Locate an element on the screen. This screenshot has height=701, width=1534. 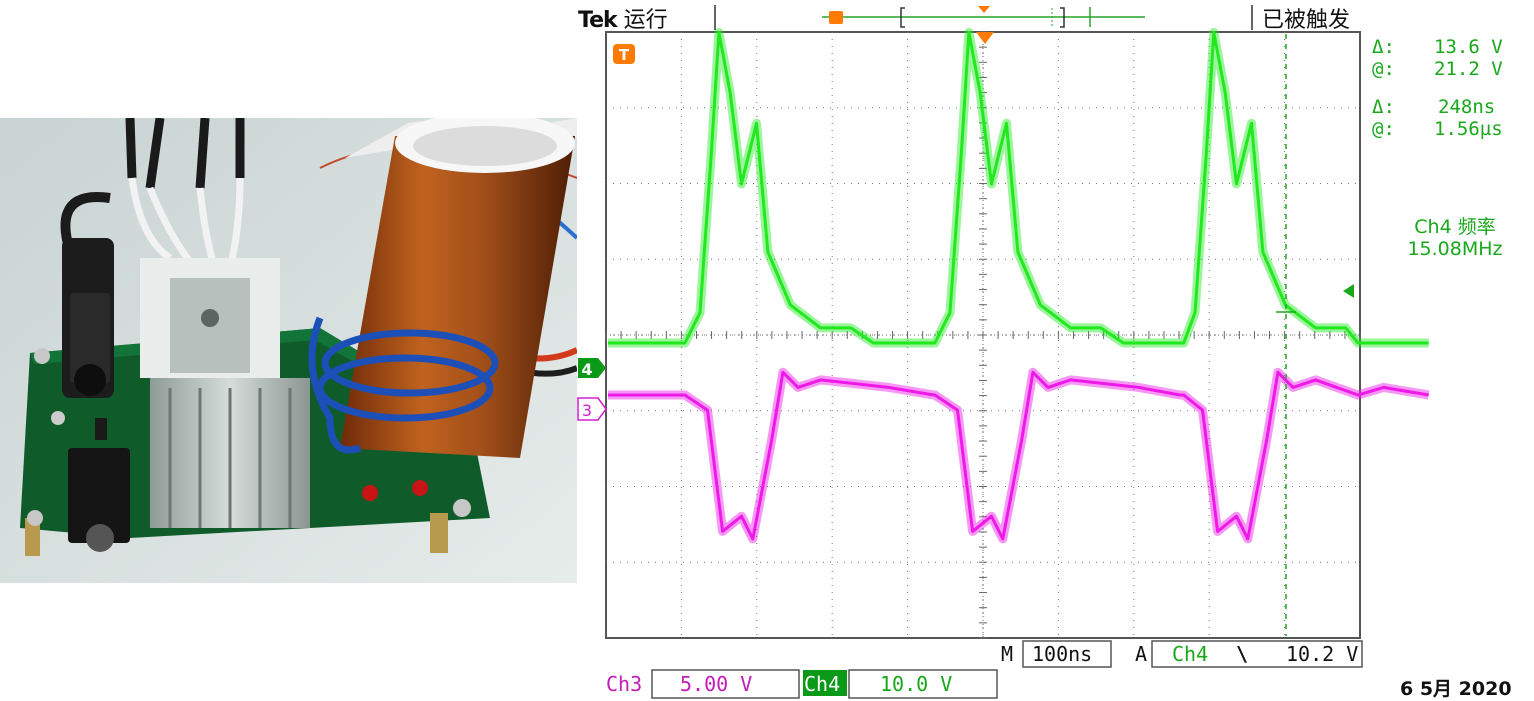
voltage-cursor-readout: Δ: 13.6 V @: 21.2 V is located at coordinates (1437, 58).